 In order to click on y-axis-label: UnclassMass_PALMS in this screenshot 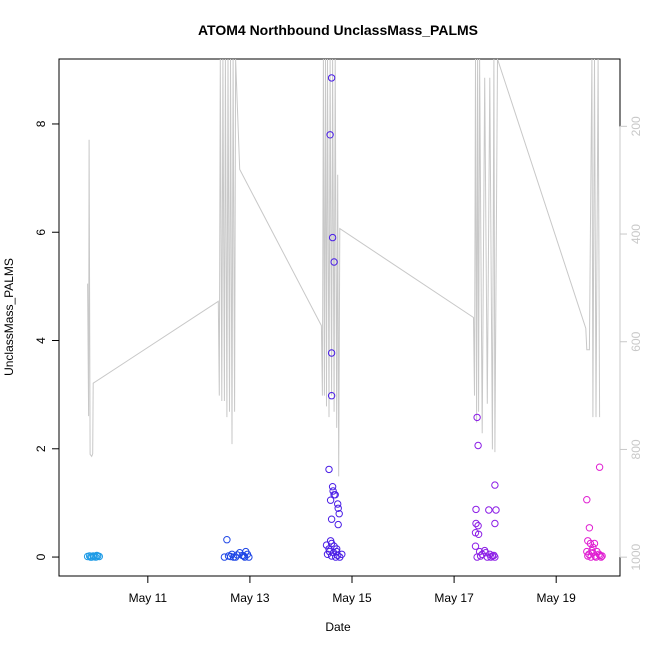, I will do `click(9, 317)`.